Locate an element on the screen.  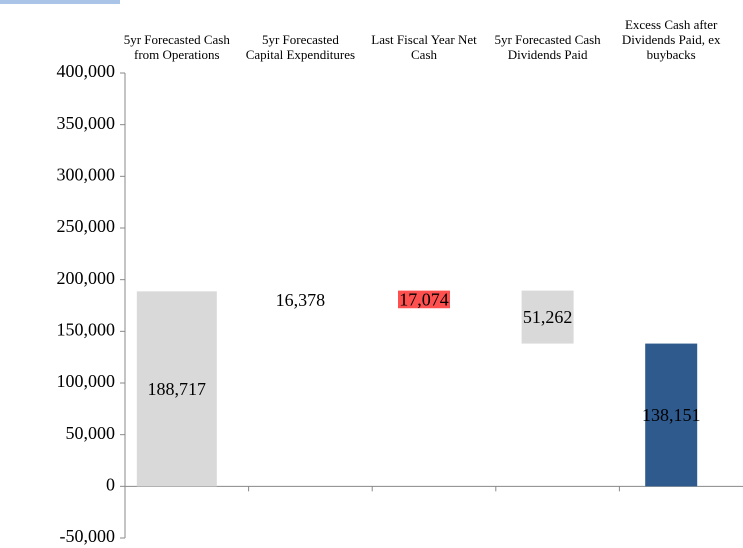
y-tick-label: 200,000 is located at coordinates (86, 278).